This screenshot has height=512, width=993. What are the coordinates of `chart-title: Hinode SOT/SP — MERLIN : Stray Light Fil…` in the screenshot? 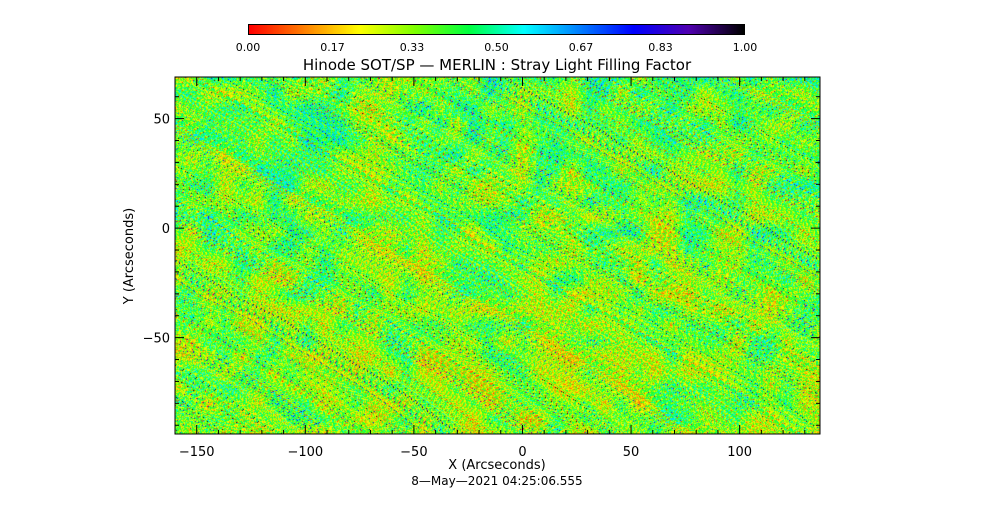 It's located at (497, 65).